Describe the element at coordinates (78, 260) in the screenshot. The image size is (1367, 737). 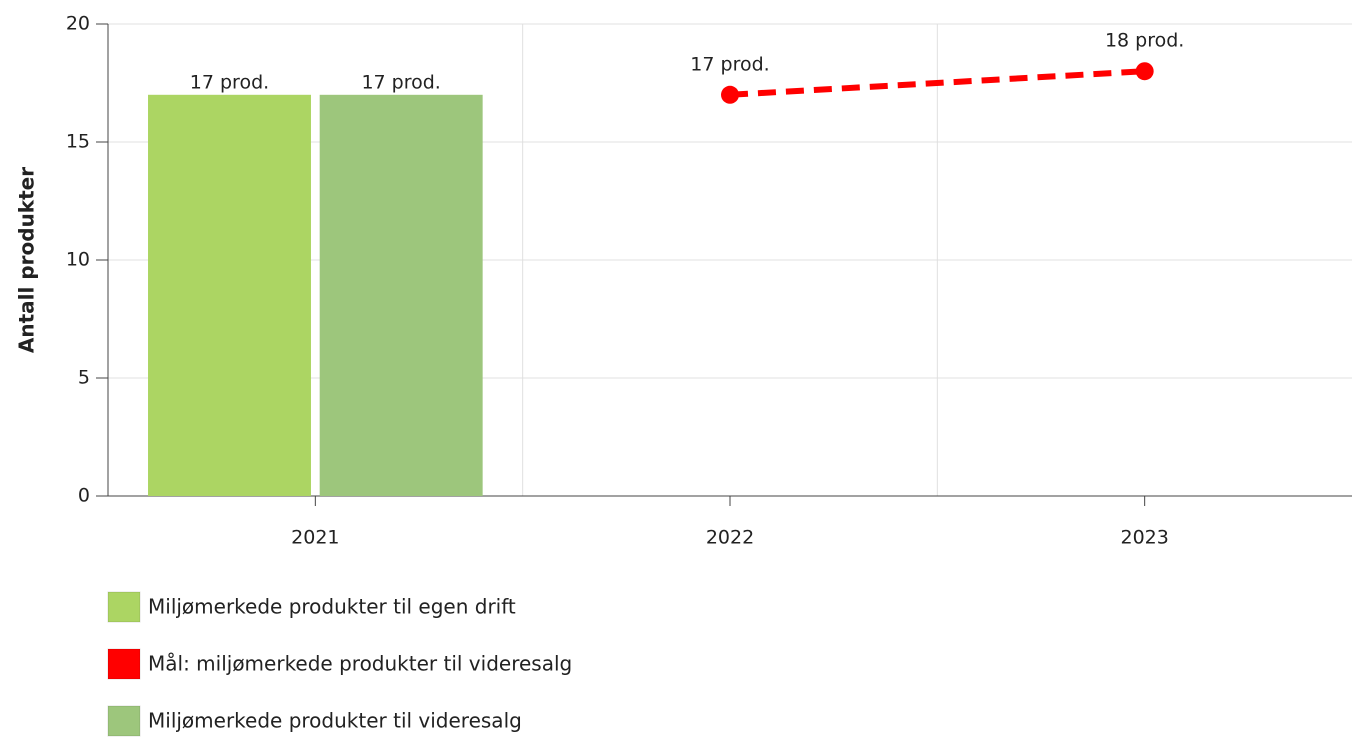
I see `y-tick-label: 10` at that location.